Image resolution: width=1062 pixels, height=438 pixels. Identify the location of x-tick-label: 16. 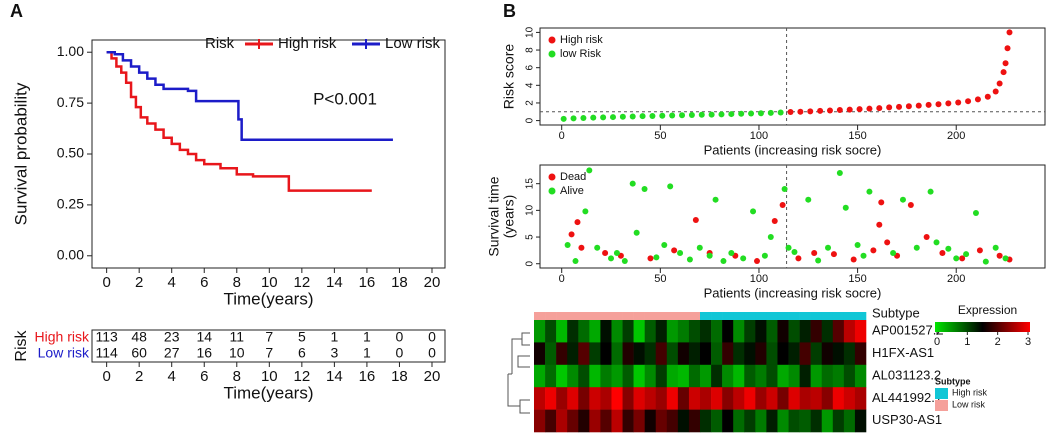
(367, 376).